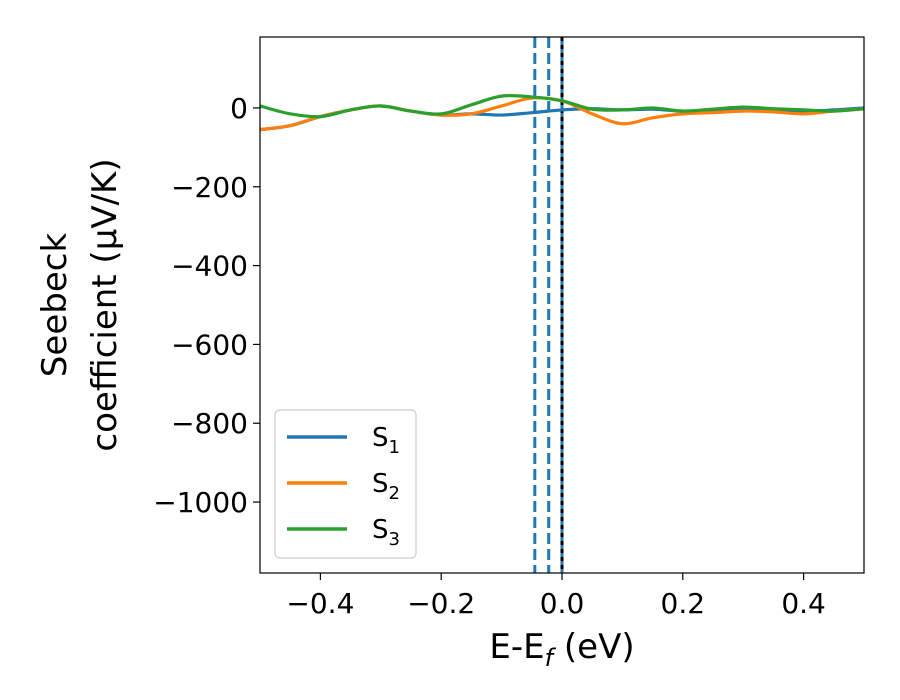 The image size is (900, 700). I want to click on y-axis-label-line1: Seebeck, so click(55, 305).